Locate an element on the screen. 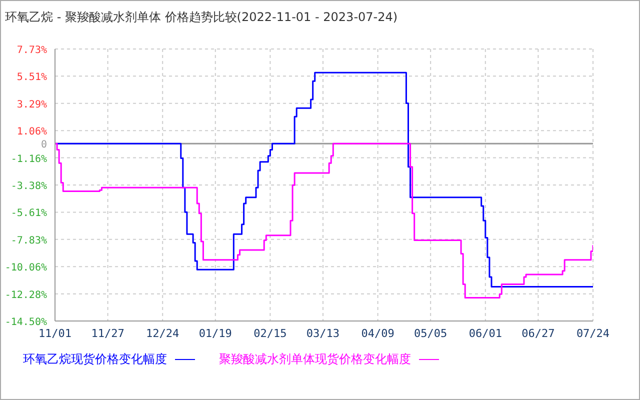 Image resolution: width=640 pixels, height=400 pixels. x-tick-label: 12/24 is located at coordinates (163, 333).